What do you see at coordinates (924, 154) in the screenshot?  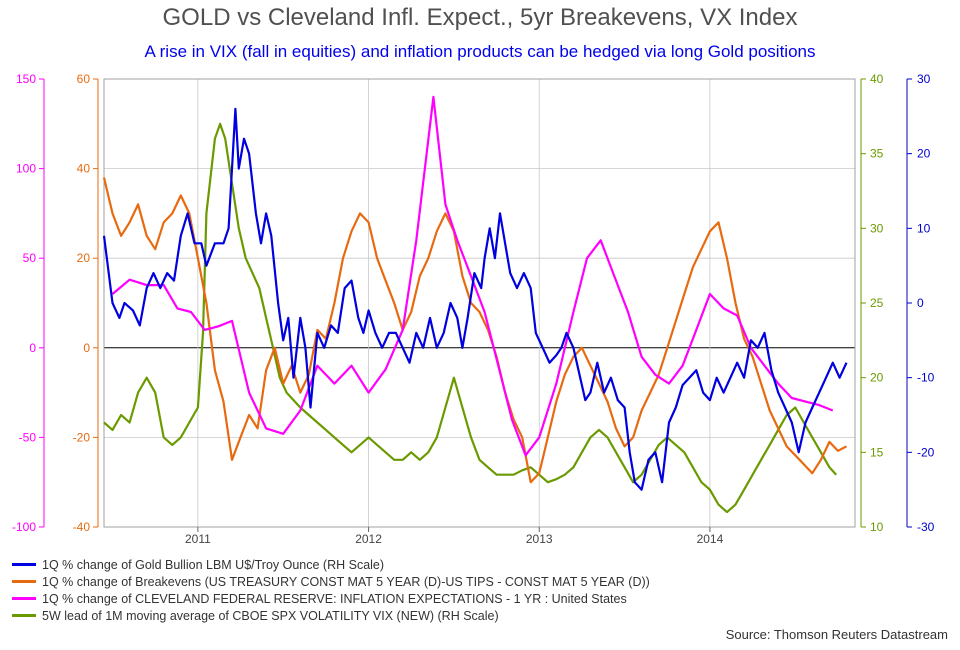 I see `blue-axis-tick-label-1: 20` at bounding box center [924, 154].